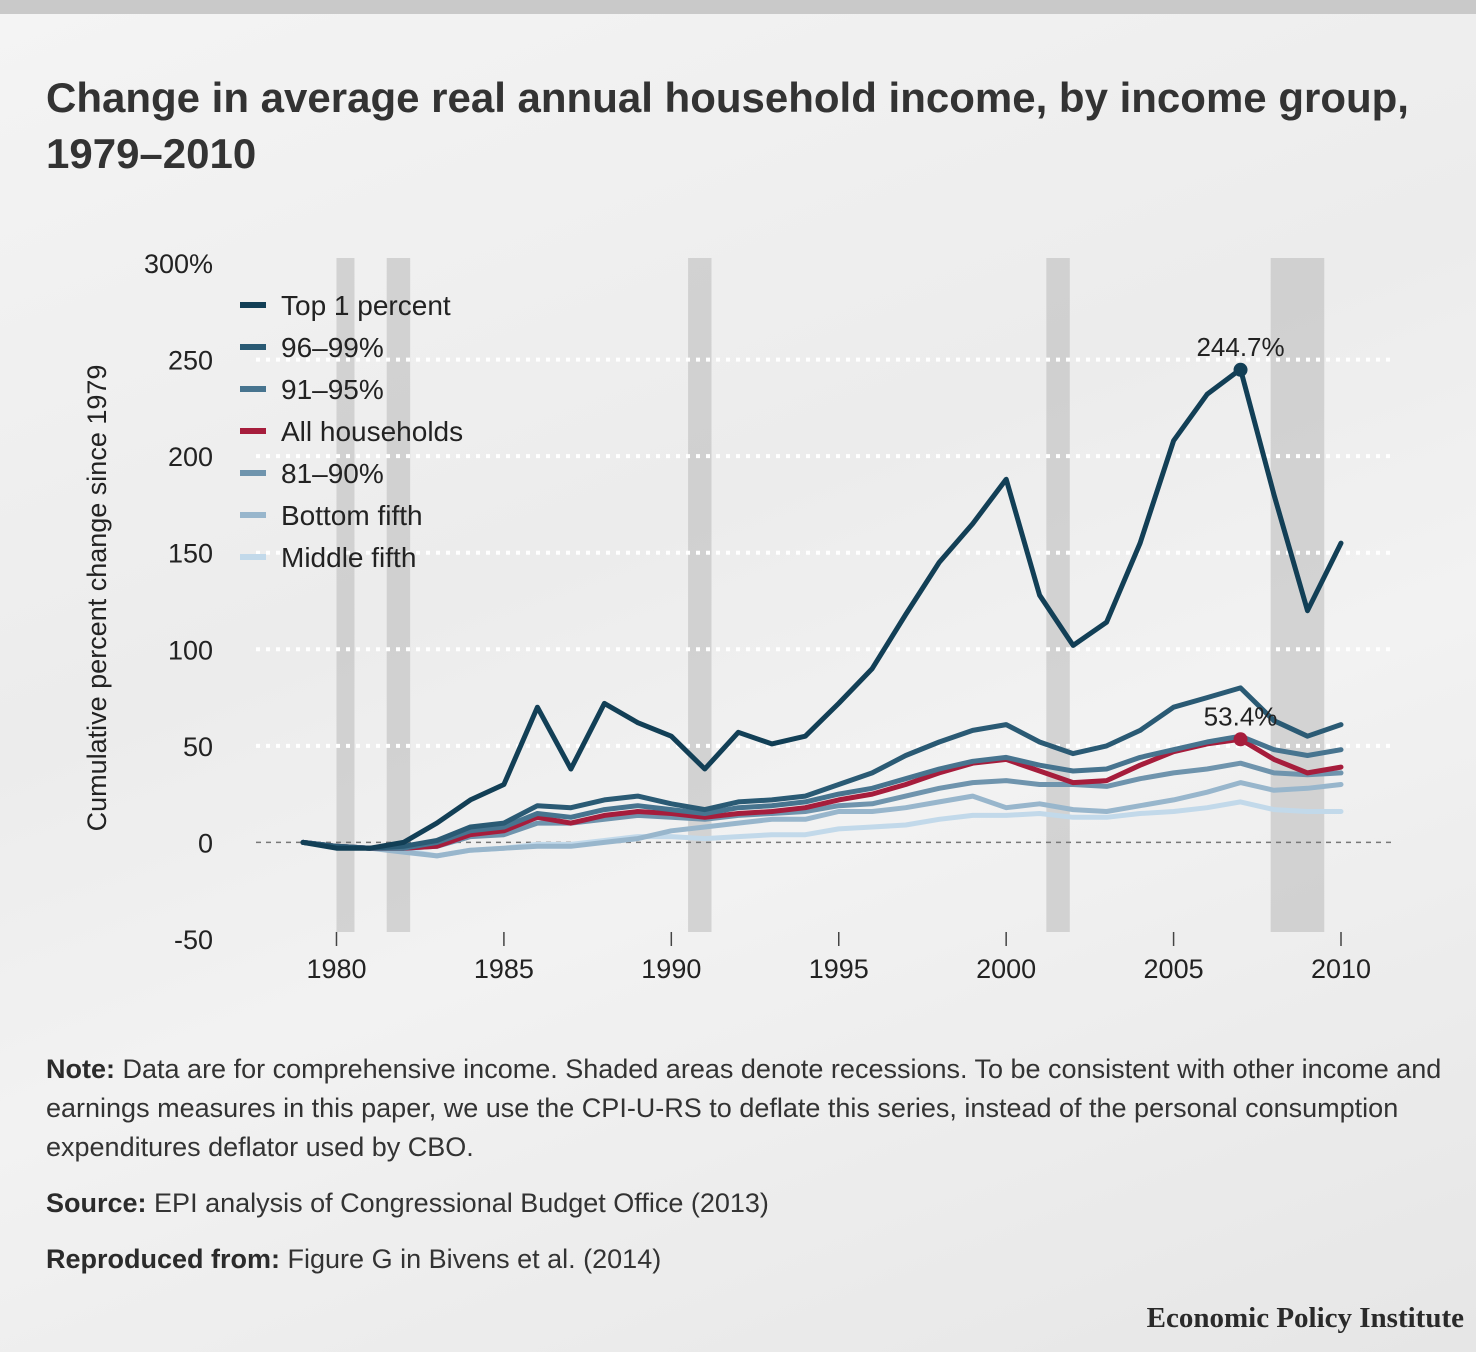  Describe the element at coordinates (372, 431) in the screenshot. I see `legend-label: All households` at that location.